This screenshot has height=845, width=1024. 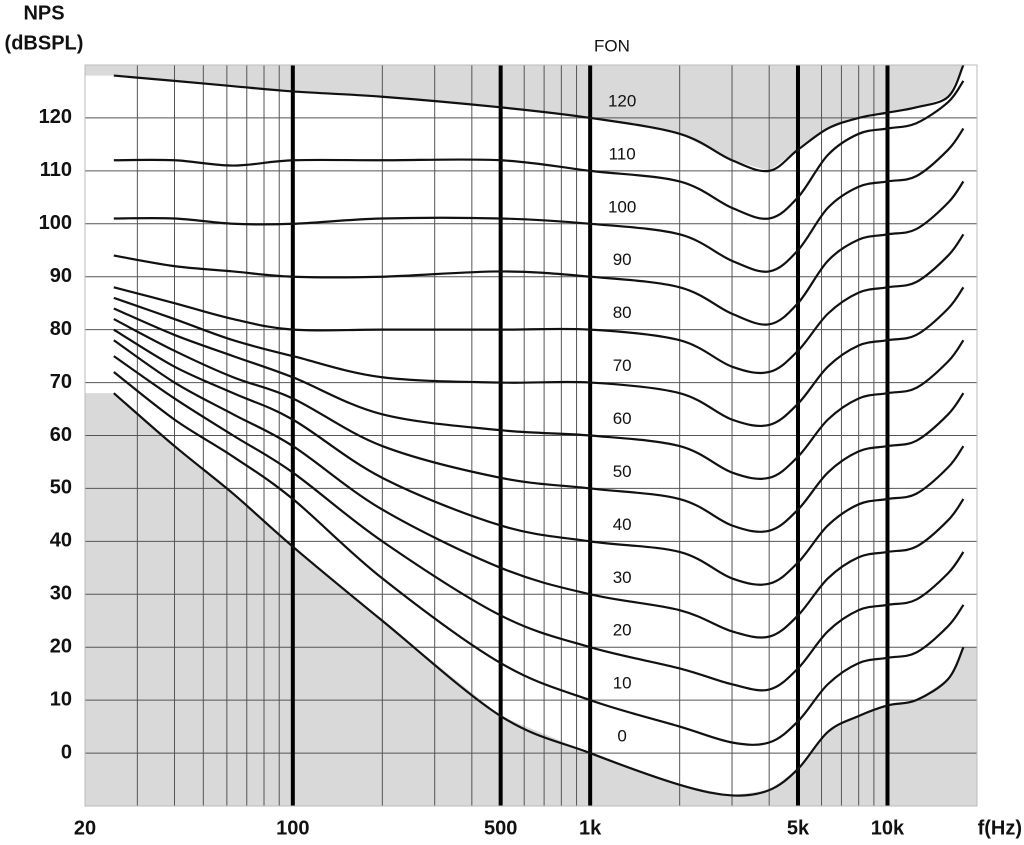 What do you see at coordinates (622, 100) in the screenshot?
I see `contour-label: 120` at bounding box center [622, 100].